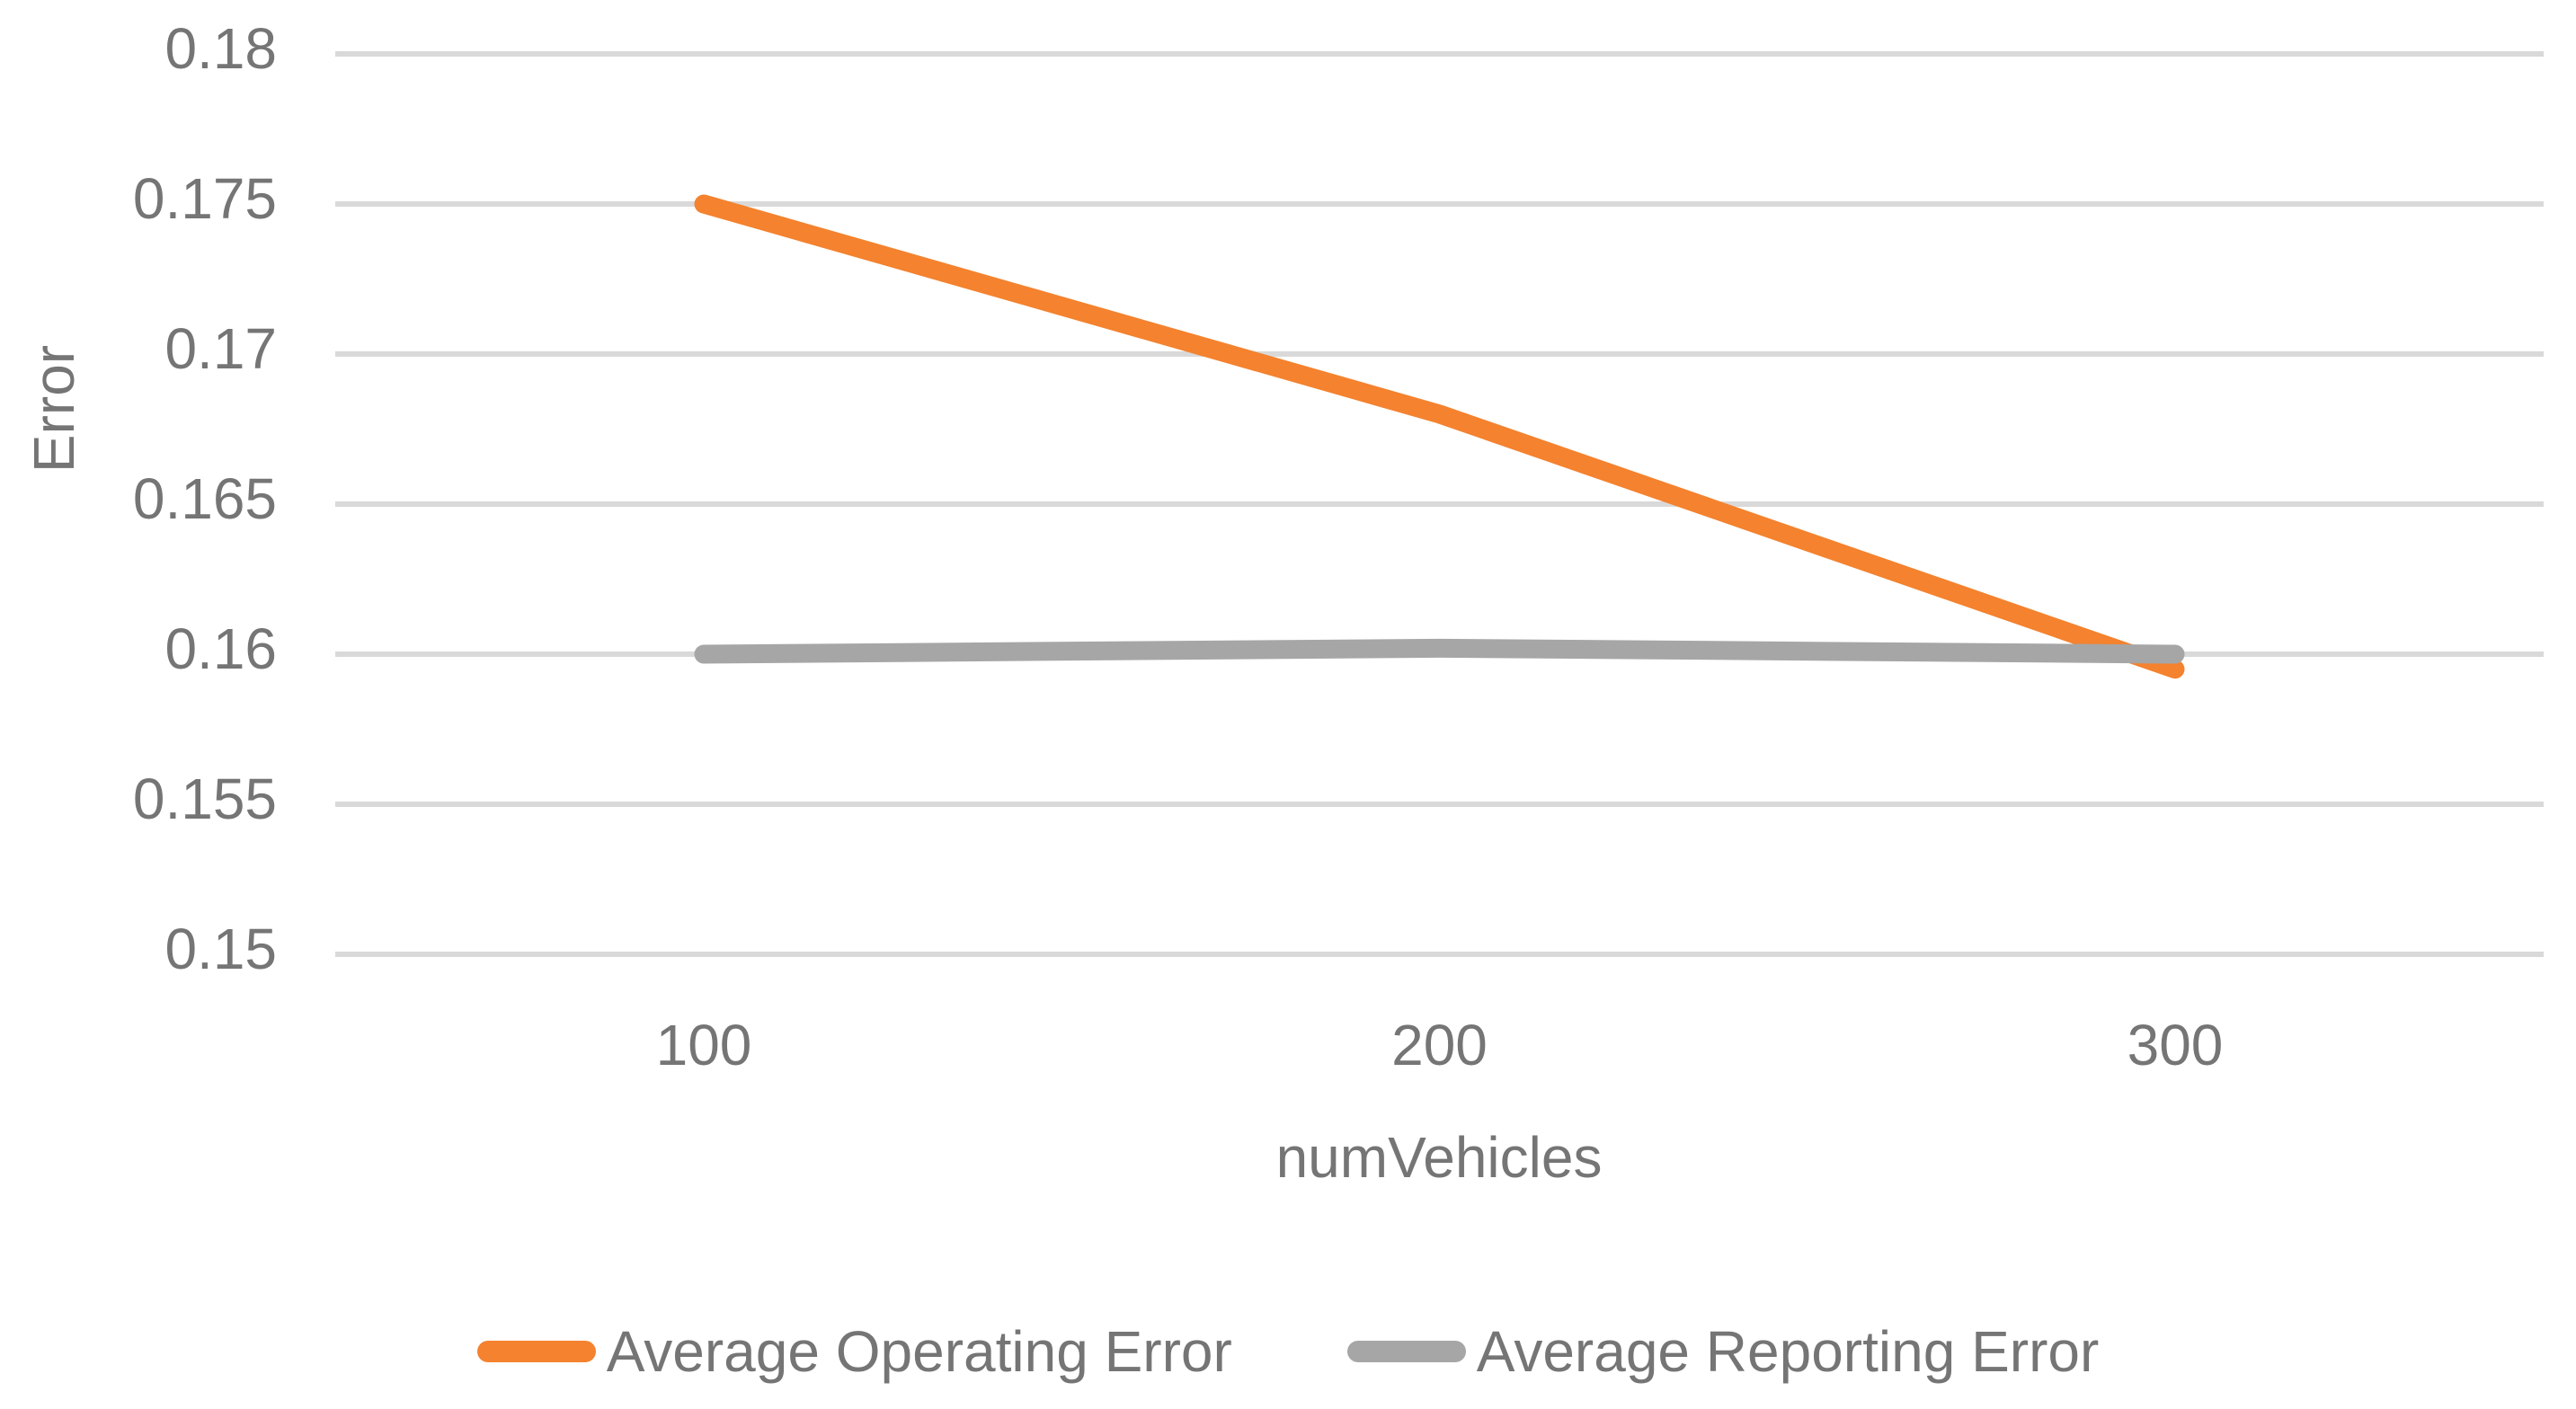  I want to click on x-axis-tick-labels: 100 200 300, so click(1440, 1045).